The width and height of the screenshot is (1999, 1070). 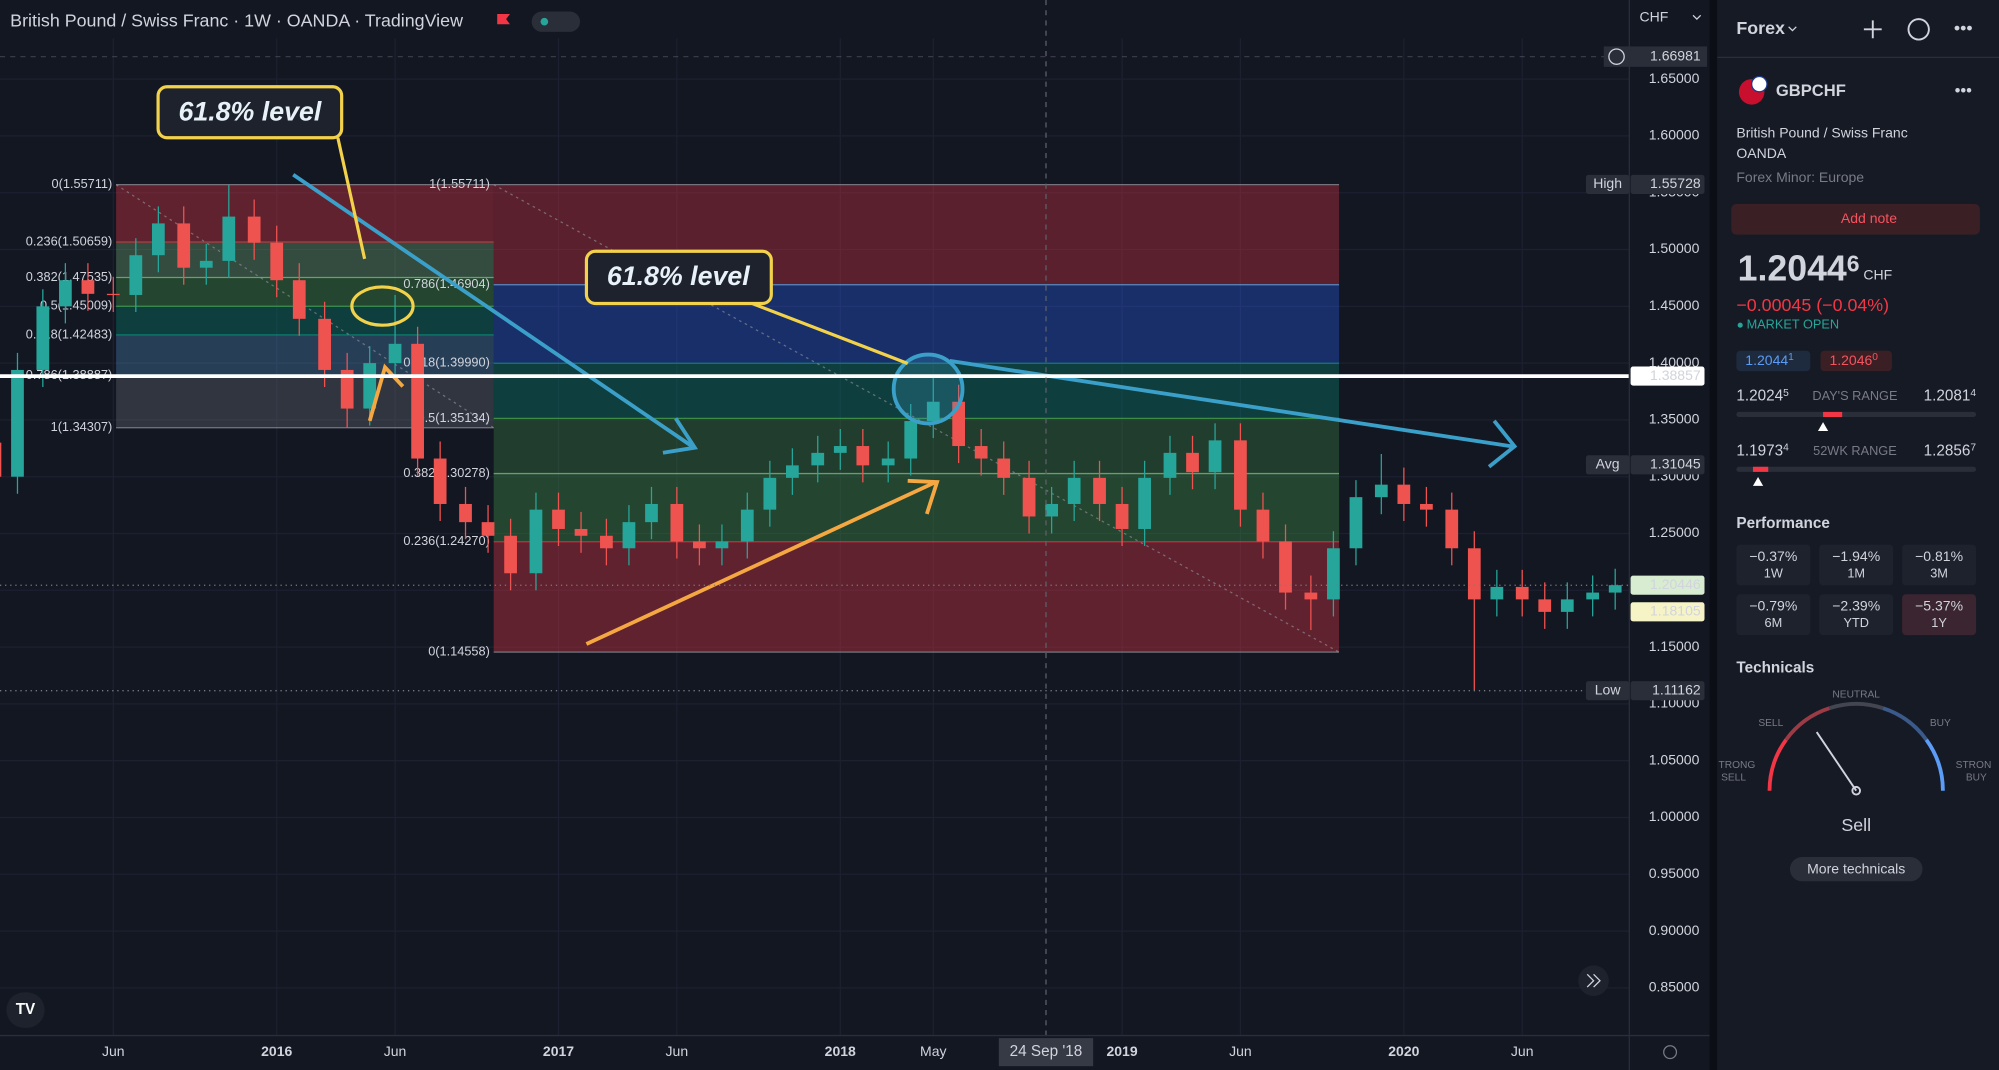 I want to click on range-main: 1.1973, so click(x=1759, y=451).